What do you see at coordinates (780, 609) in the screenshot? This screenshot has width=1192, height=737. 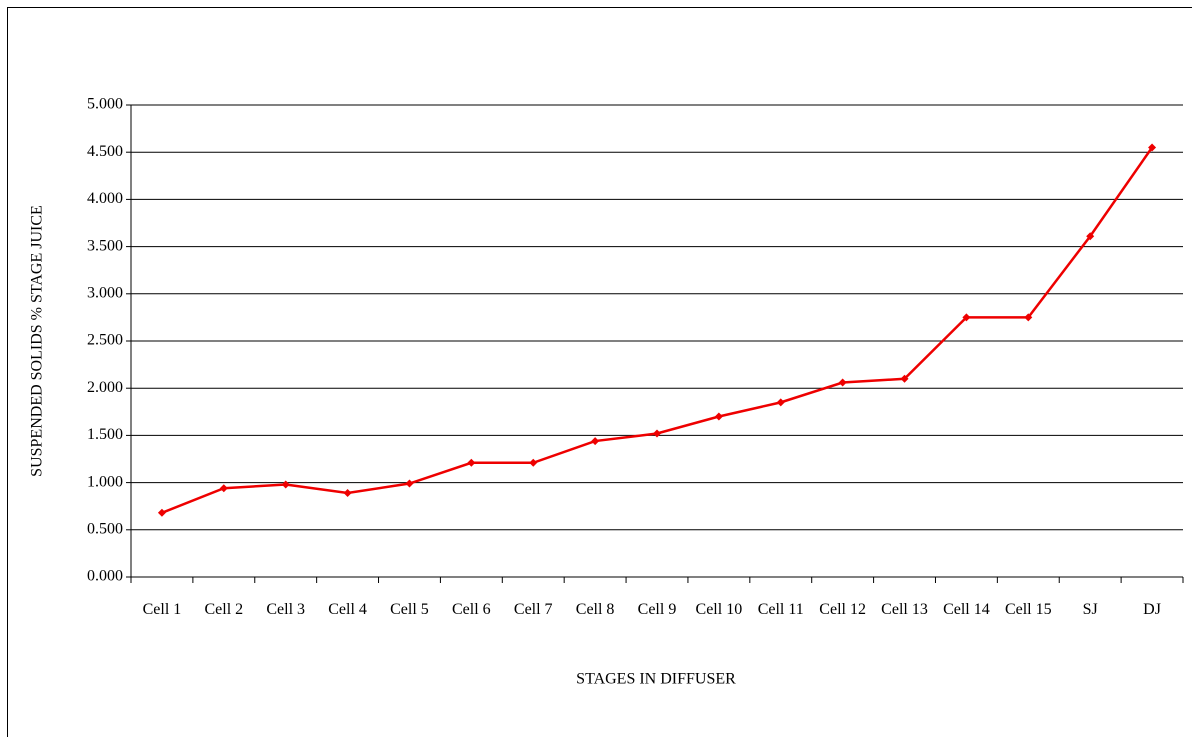 I see `x-tick-label: Cell 11` at bounding box center [780, 609].